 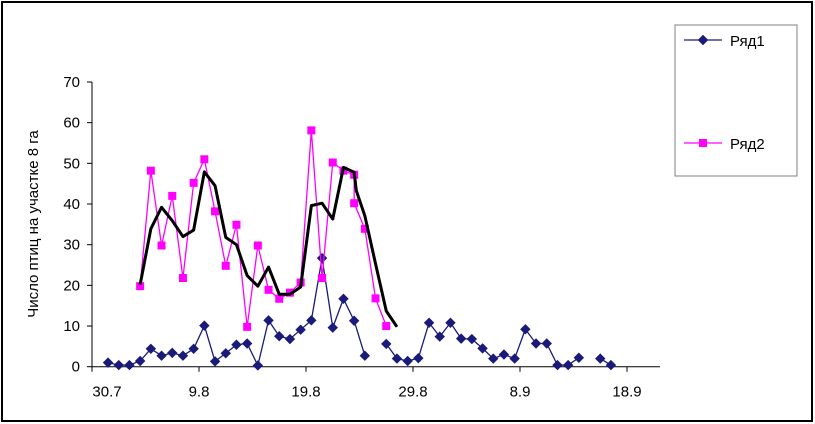 I want to click on y-tick-label: 70, so click(x=71, y=82).